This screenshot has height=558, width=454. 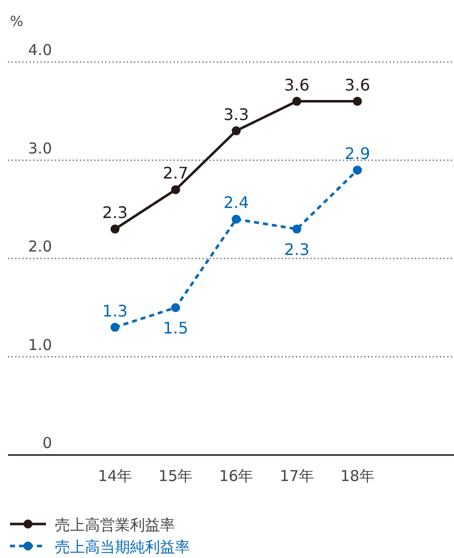 I want to click on x-tick-label: 16年, so click(x=236, y=476).